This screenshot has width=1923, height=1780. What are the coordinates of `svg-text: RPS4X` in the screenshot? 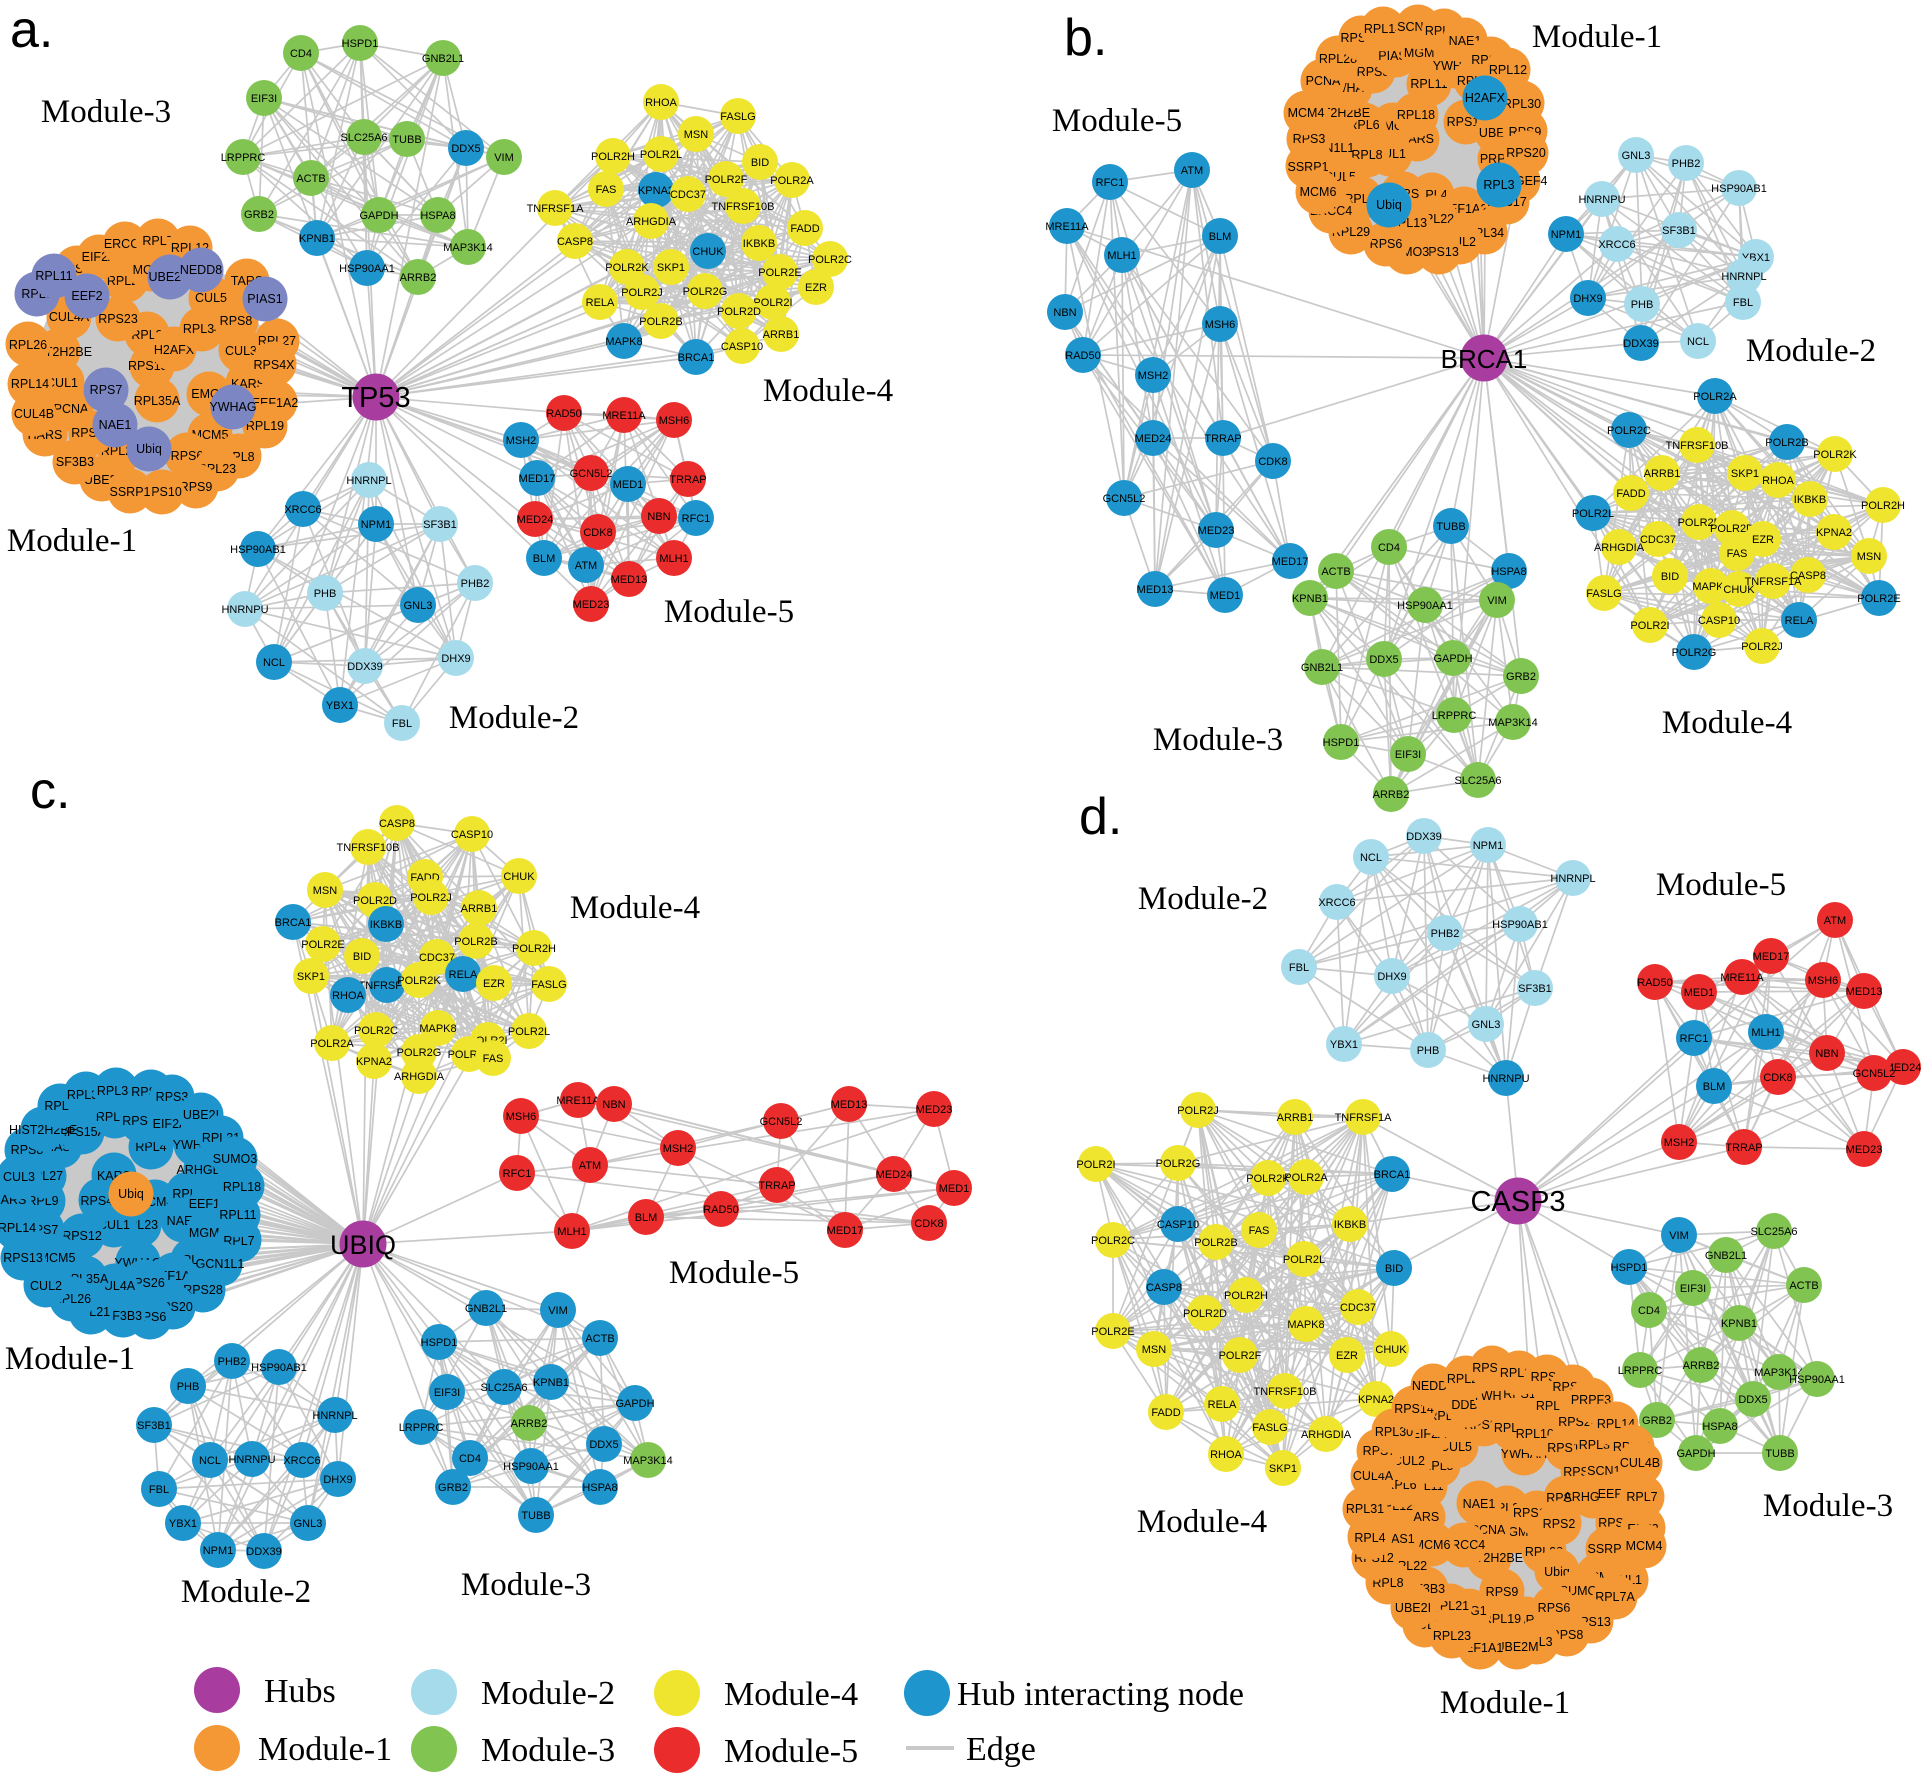 It's located at (275, 365).